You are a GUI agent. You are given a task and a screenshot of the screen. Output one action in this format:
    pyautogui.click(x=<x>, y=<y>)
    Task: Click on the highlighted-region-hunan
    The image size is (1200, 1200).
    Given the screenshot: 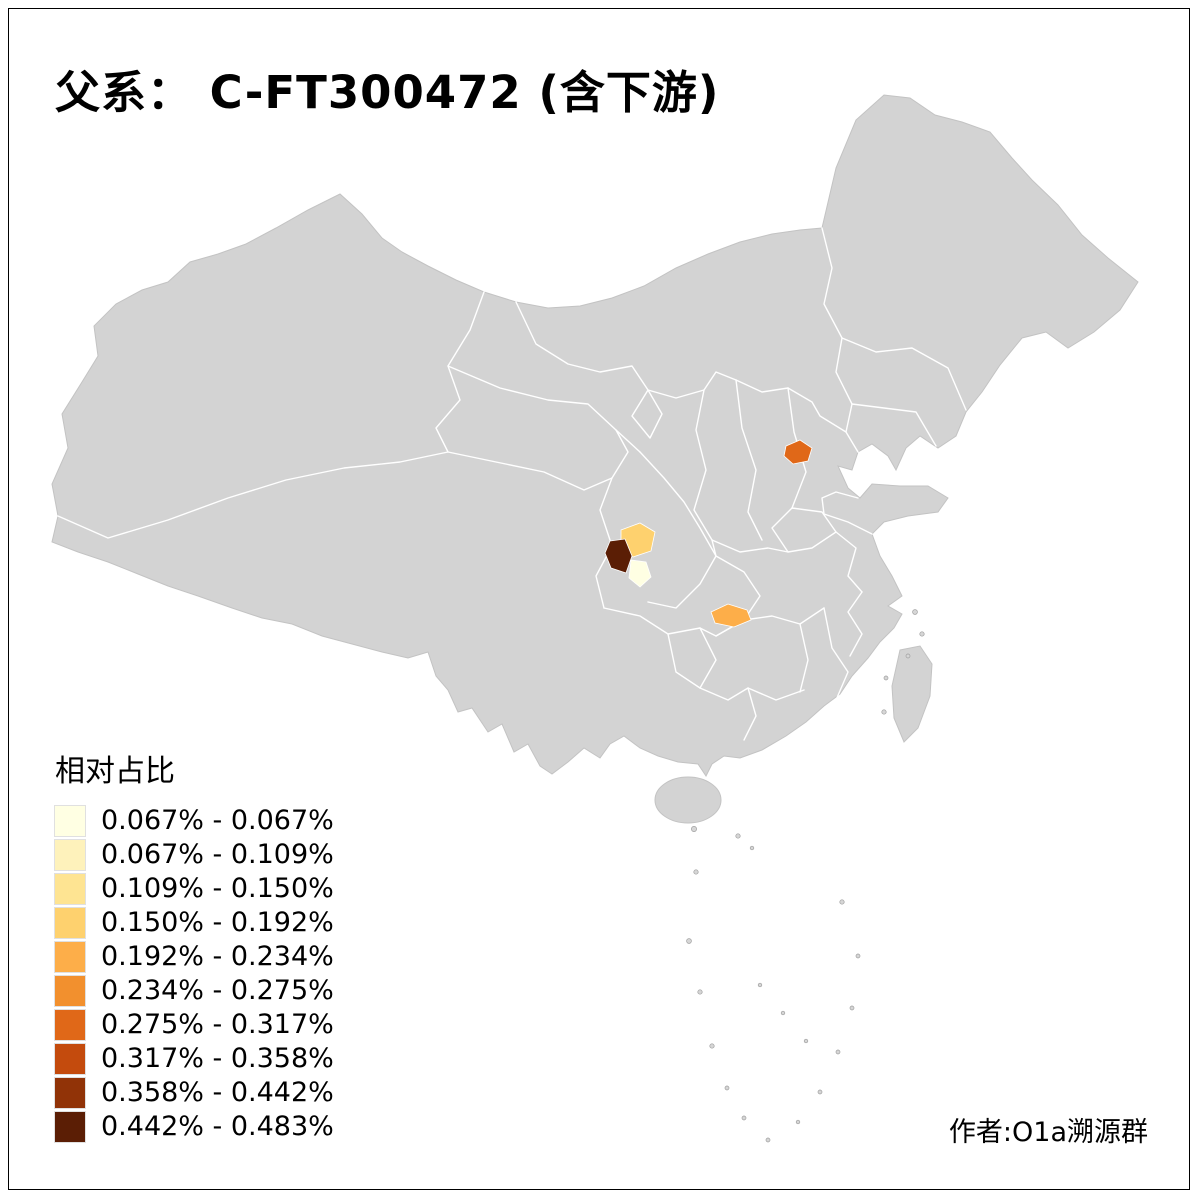 What is the action you would take?
    pyautogui.click(x=731, y=615)
    